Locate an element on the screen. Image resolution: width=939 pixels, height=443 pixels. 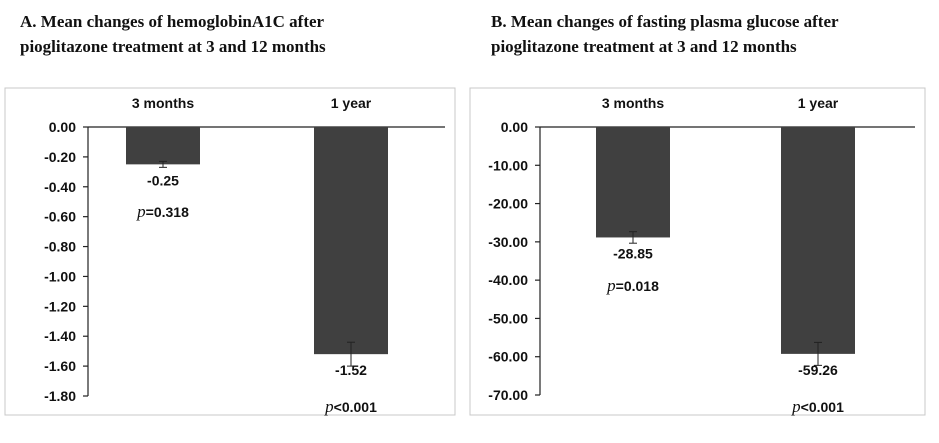
chart-b-y-tick-label: -70.00 is located at coordinates (508, 395).